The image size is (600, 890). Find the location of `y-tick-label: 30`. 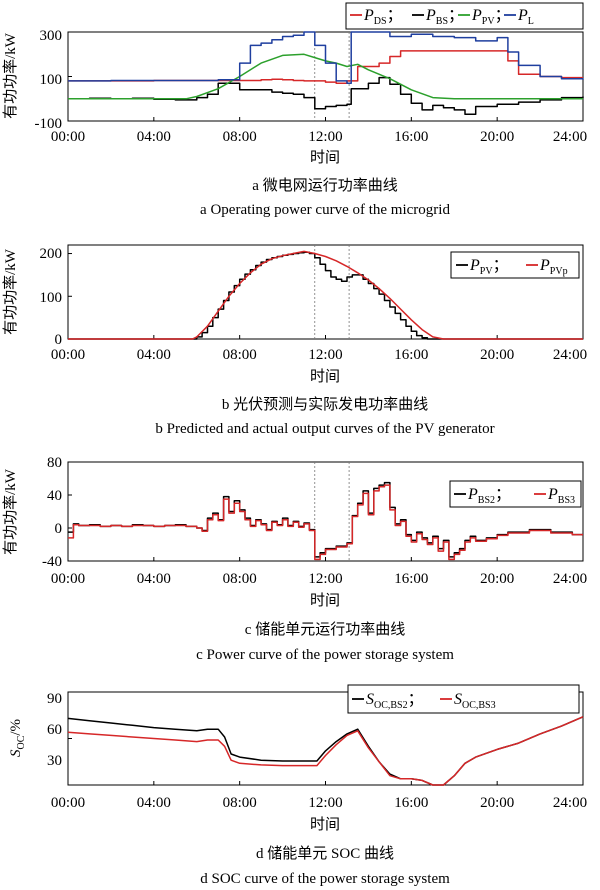

y-tick-label: 30 is located at coordinates (54, 761).